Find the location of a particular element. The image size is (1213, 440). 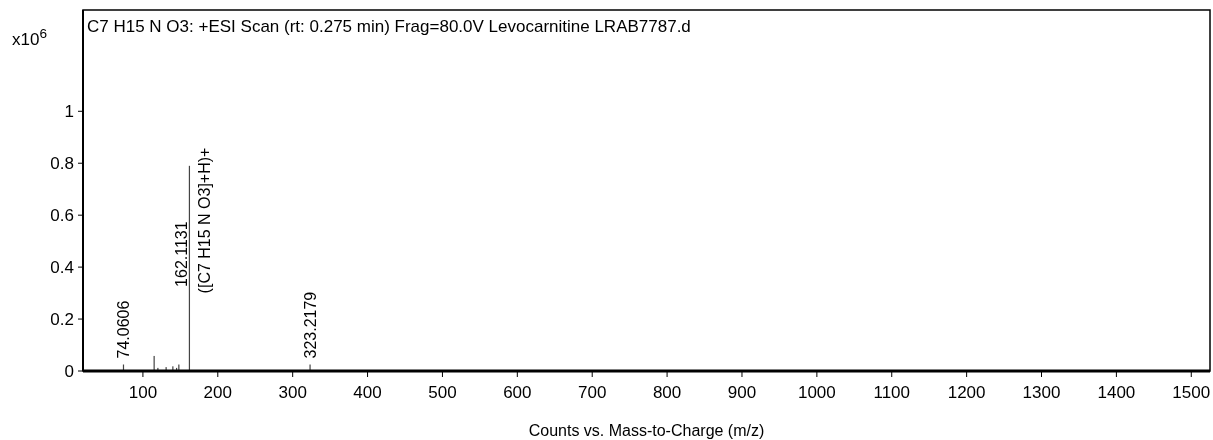

x-tick-label: 1300 is located at coordinates (1041, 392).